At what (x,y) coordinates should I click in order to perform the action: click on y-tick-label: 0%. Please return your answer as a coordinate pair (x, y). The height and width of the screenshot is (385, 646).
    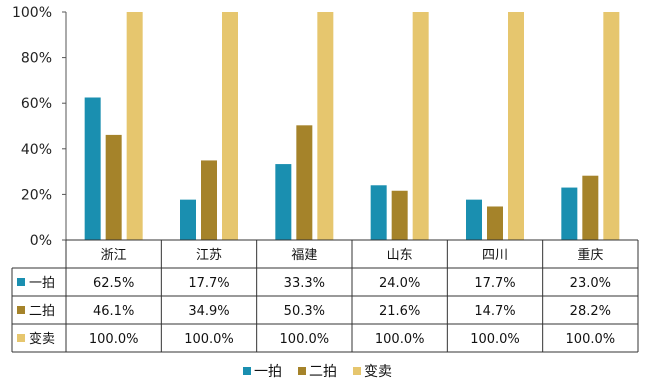
    Looking at the image, I should click on (41, 241).